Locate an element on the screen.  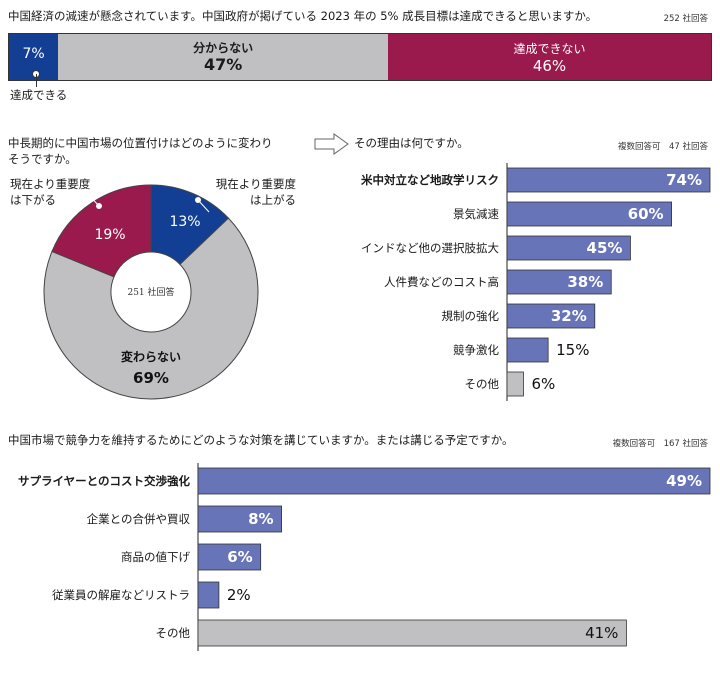
q1-respondents: 252 社回答 is located at coordinates (685, 19).